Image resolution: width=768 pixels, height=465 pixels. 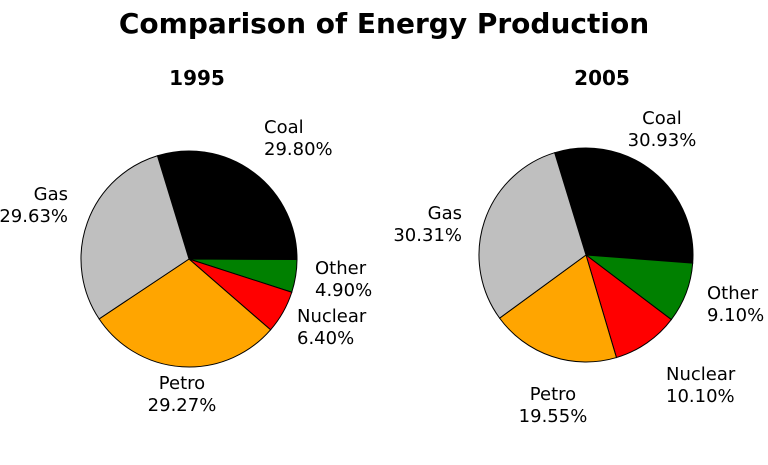 What do you see at coordinates (135, 237) in the screenshot?
I see `slice-gas-1995` at bounding box center [135, 237].